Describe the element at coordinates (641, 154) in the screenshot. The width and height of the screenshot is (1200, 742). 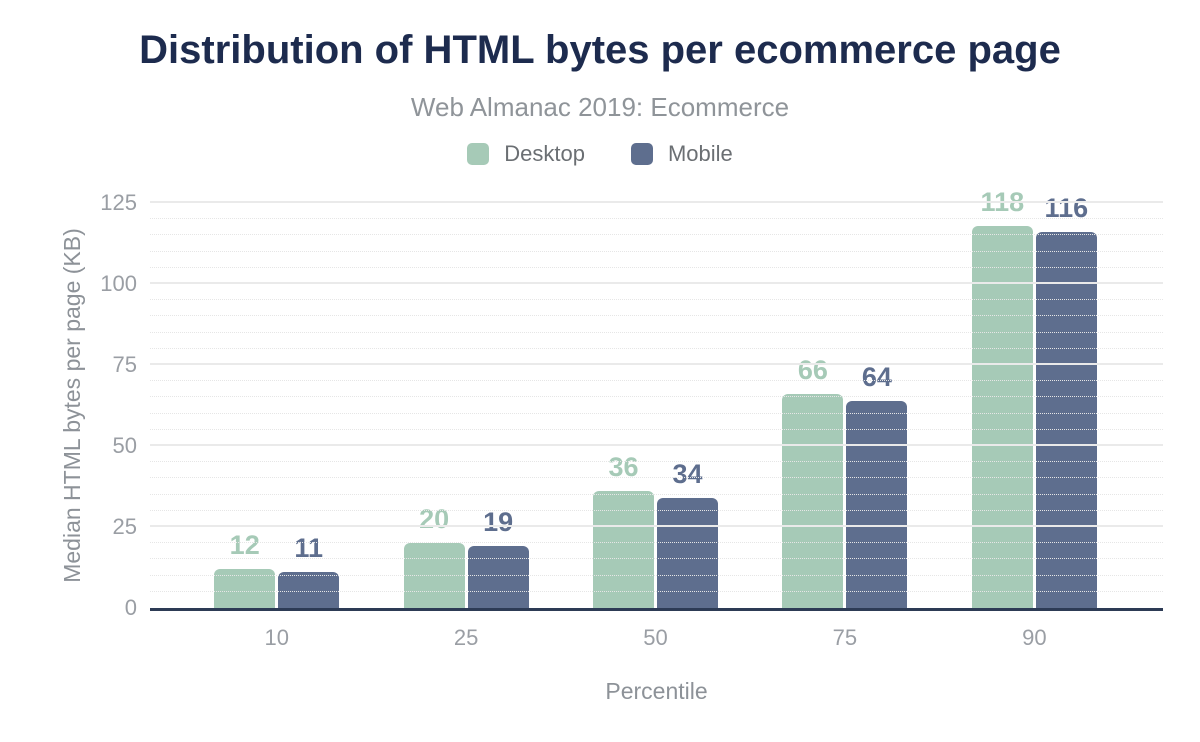
I see `legend-swatch-mobile` at that location.